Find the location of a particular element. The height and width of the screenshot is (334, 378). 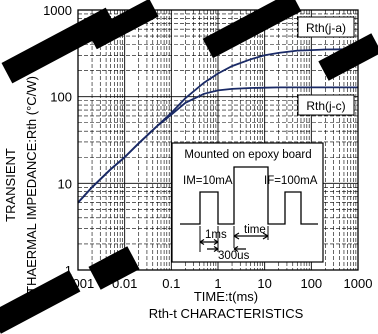

y-tick-label: 1 is located at coordinates (68, 270).